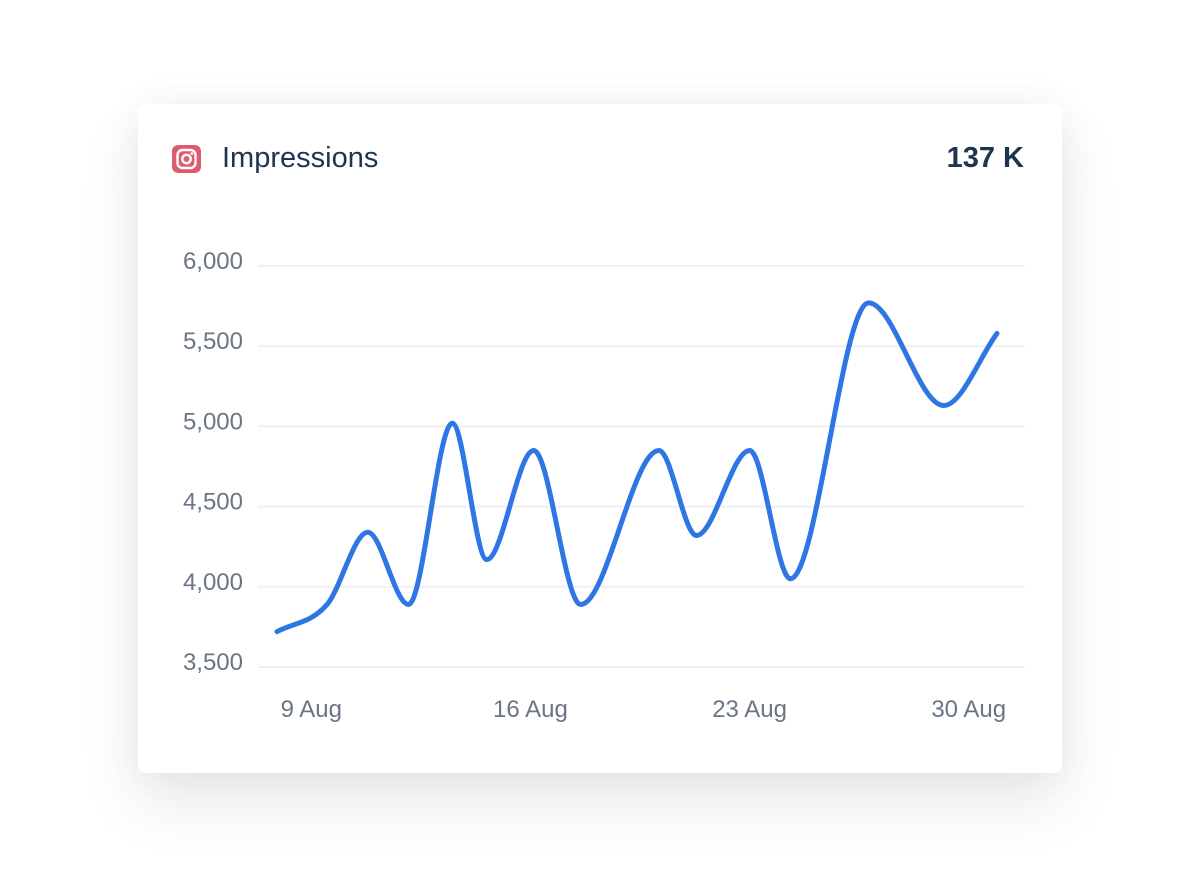 This screenshot has height=880, width=1200. Describe the element at coordinates (311, 709) in the screenshot. I see `x-tick-label: 9 Aug` at that location.